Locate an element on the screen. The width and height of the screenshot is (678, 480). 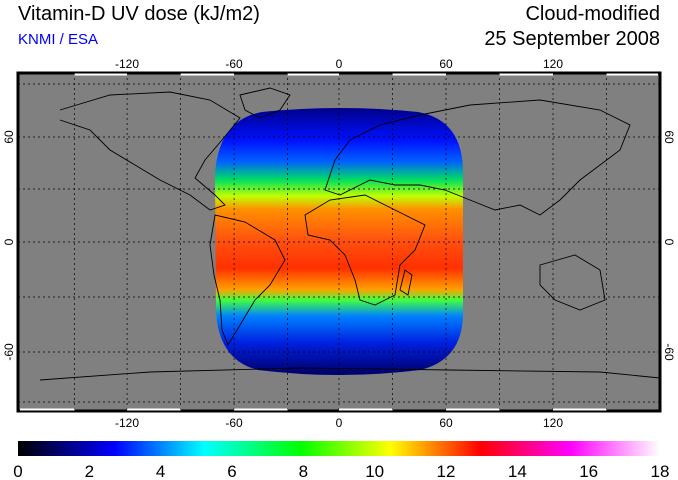
mode-label: Cloud-modified is located at coordinates (592, 14).